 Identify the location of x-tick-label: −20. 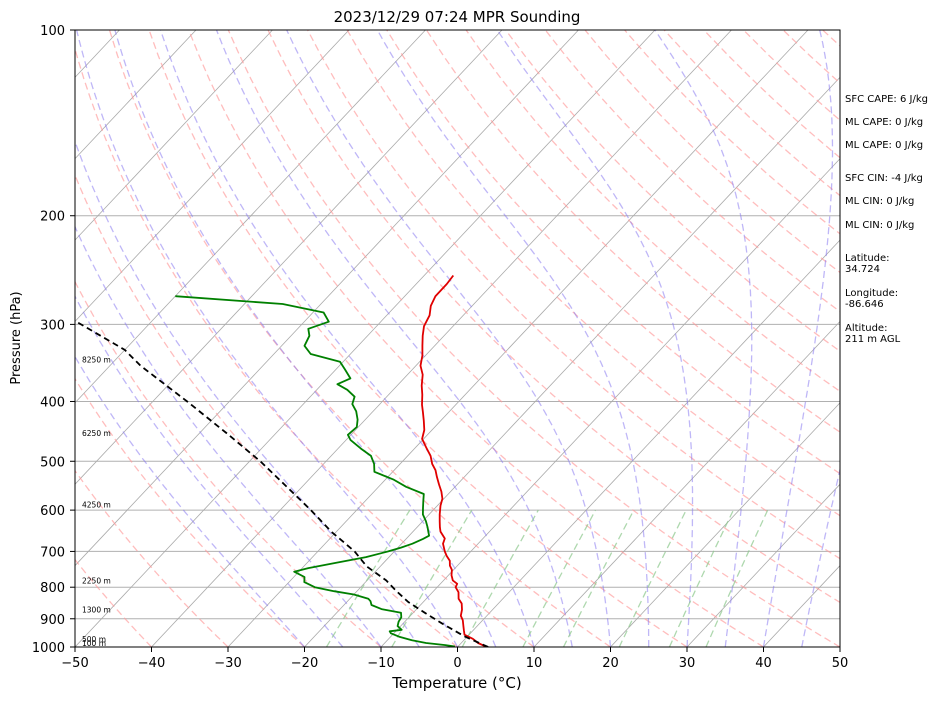
(304, 663).